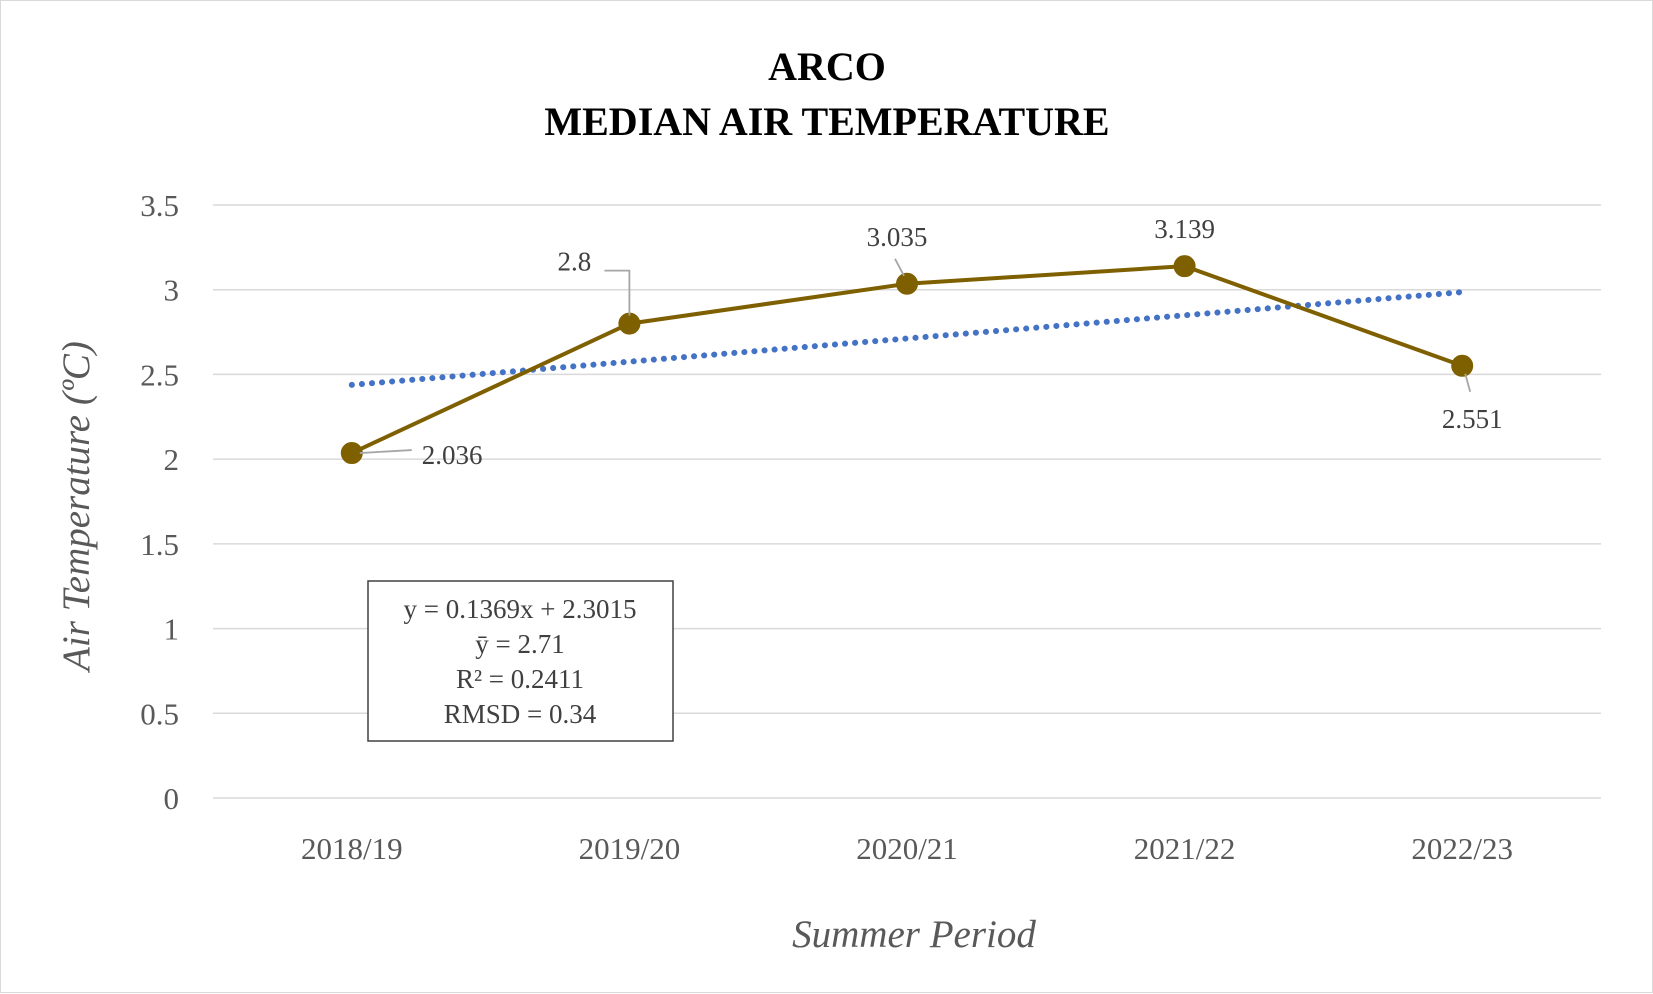 The image size is (1653, 994). What do you see at coordinates (1472, 419) in the screenshot?
I see `data-label: 2.551` at bounding box center [1472, 419].